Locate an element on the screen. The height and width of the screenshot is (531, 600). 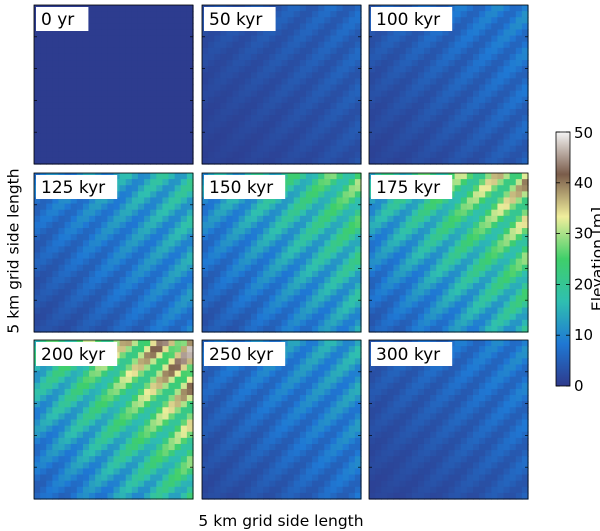
panel-label: 300 kyr is located at coordinates (408, 355).